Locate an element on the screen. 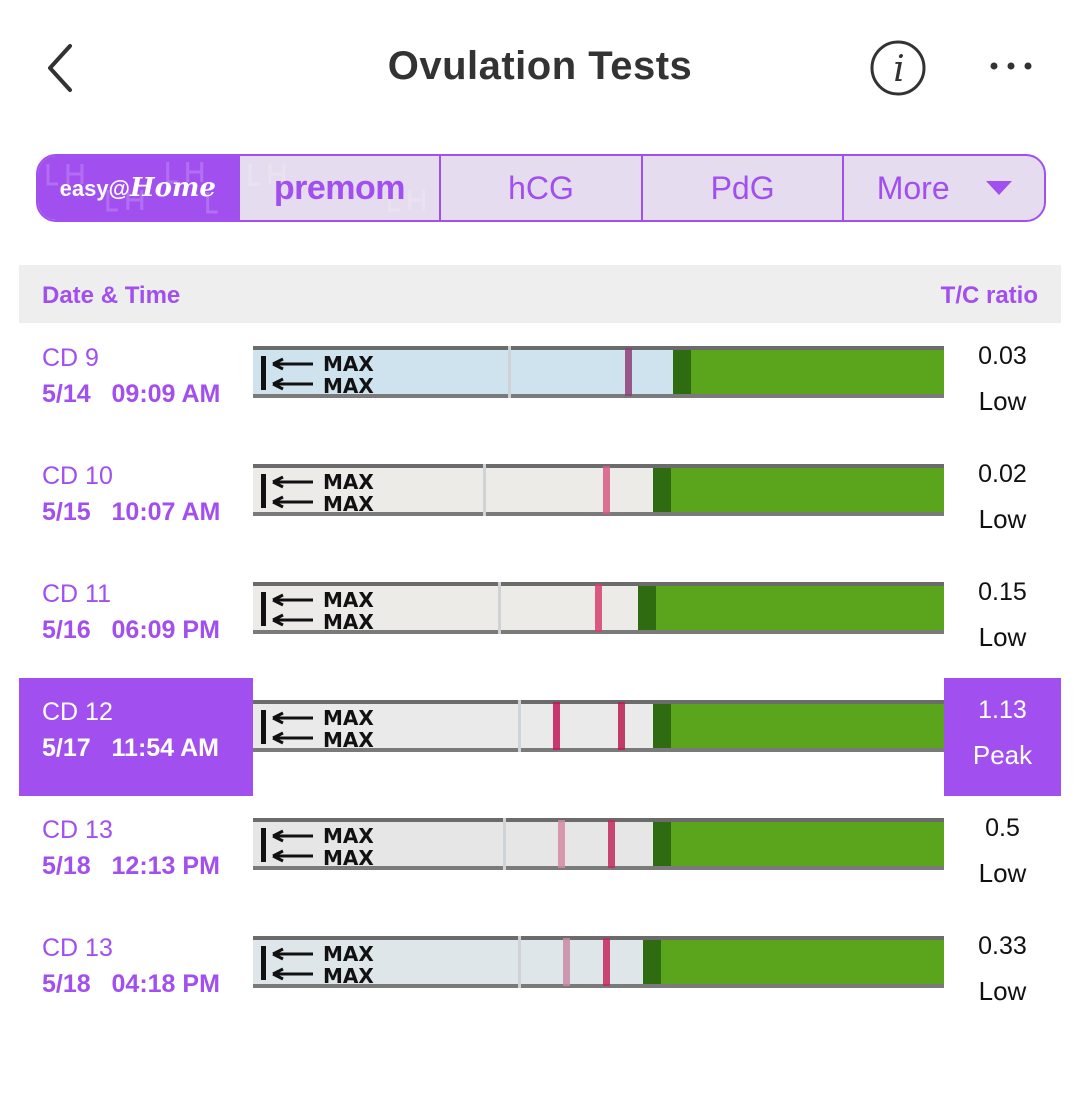 The image size is (1080, 1116). test-time: 11:54 AM is located at coordinates (165, 748).